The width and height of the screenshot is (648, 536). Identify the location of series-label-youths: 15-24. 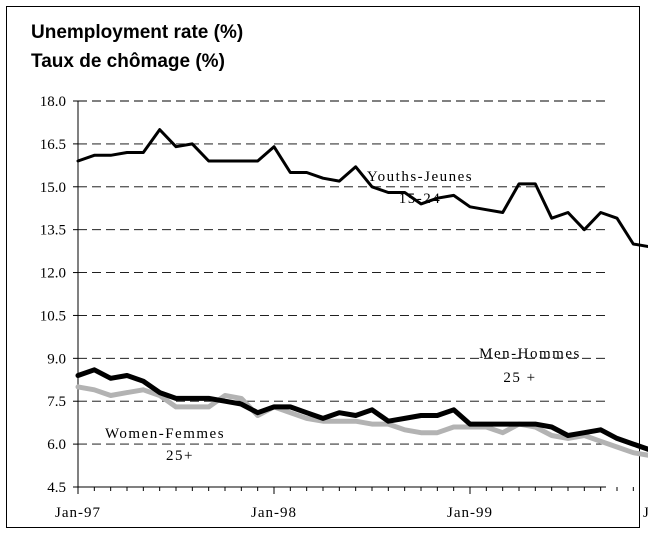
(420, 199).